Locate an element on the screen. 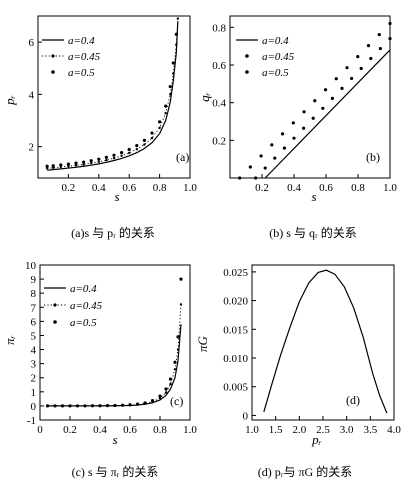  legend-item-3: a=0.5 is located at coordinates (75, 323).